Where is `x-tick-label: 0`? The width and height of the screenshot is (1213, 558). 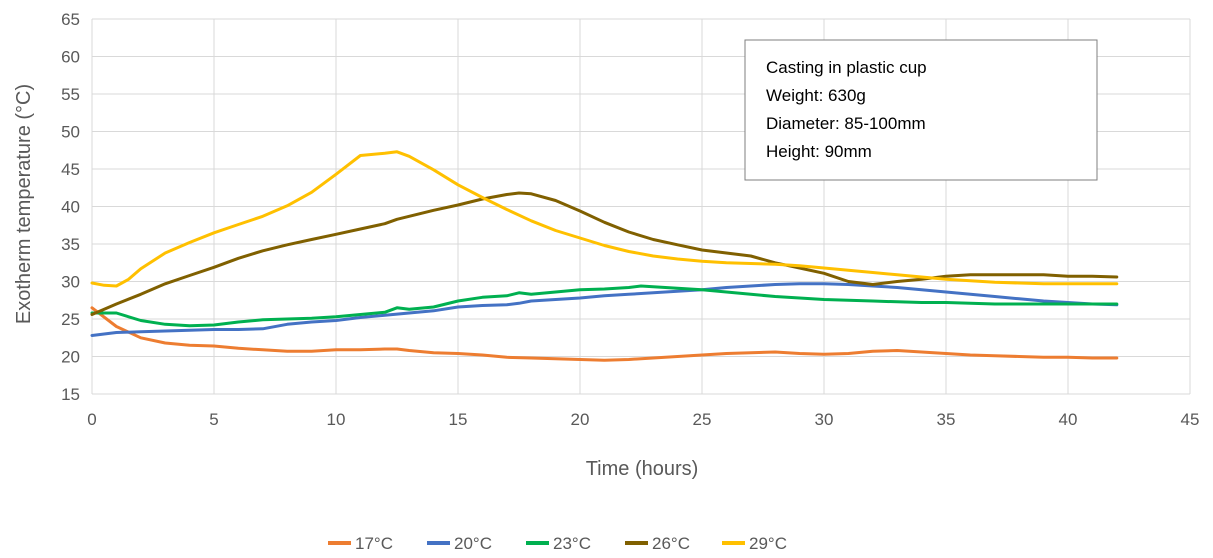 x-tick-label: 0 is located at coordinates (91, 419).